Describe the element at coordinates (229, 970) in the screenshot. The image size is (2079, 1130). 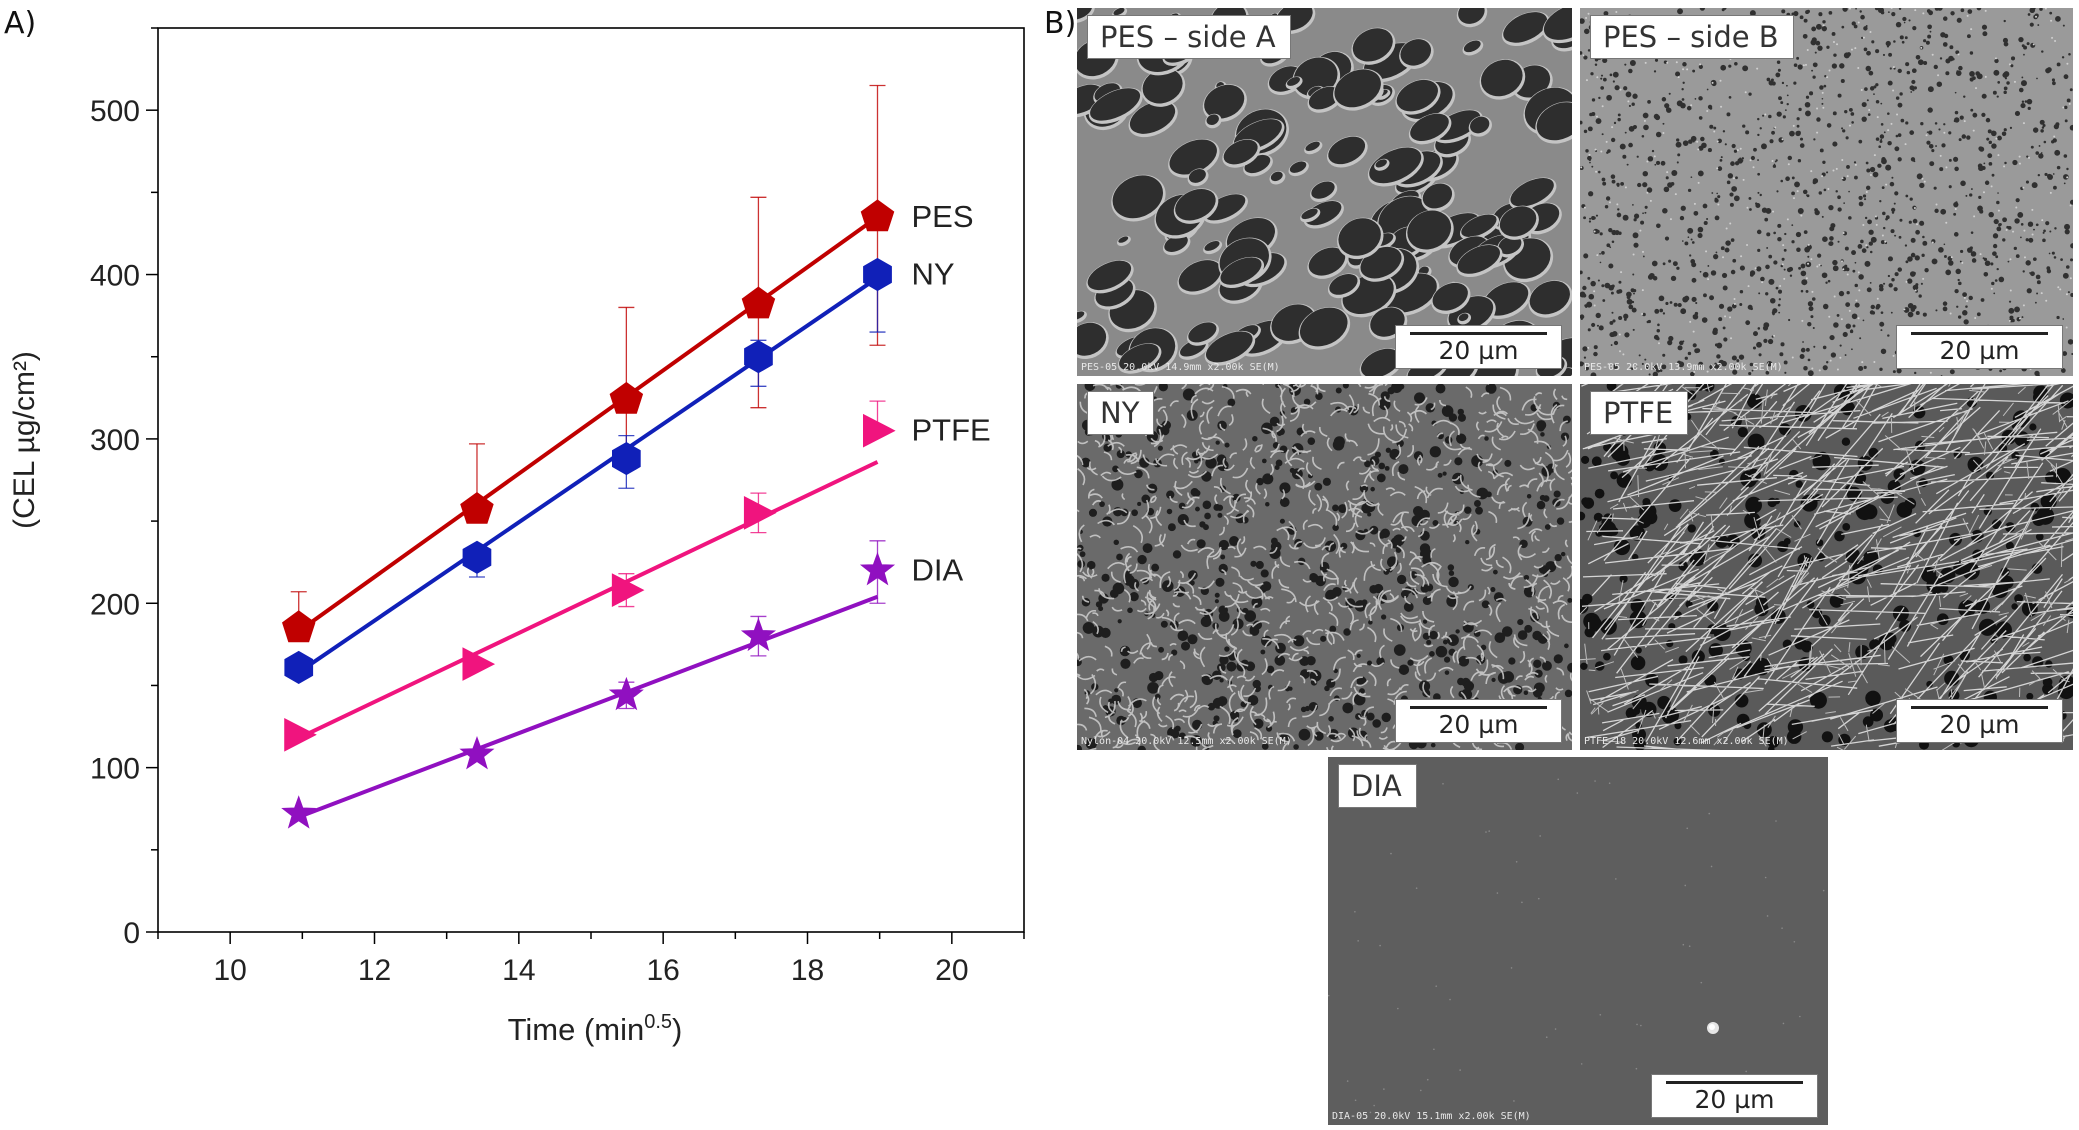
I see `x-tick-label: 10` at that location.